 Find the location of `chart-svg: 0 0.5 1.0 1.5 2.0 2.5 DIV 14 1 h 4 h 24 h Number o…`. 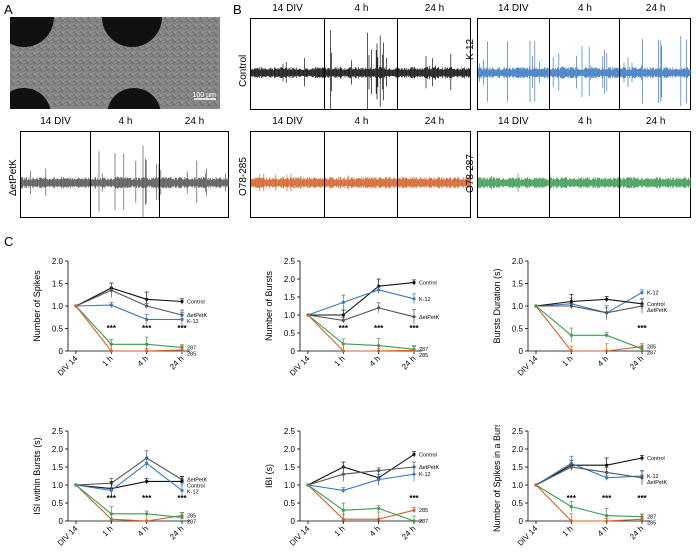

chart-svg: 0 0.5 1.0 1.5 2.0 2.5 DIV 14 1 h 4 h 24 h Number o… is located at coordinates (352, 317).